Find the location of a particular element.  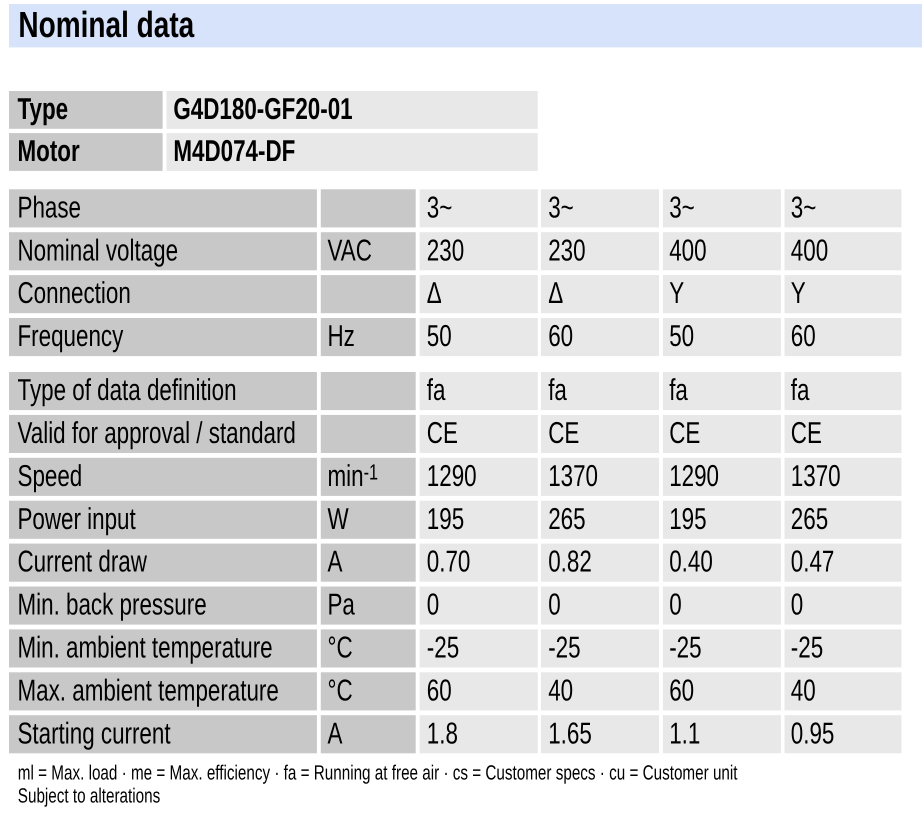

svg-text: Motor is located at coordinates (49, 151).